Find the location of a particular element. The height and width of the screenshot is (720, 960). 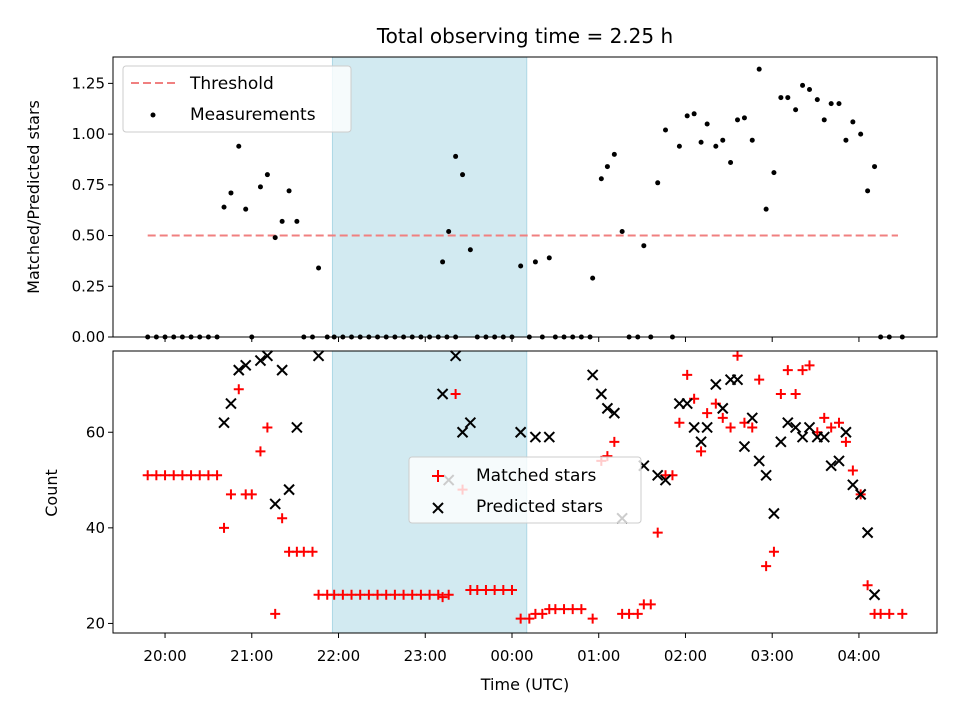

x-tick-label: 04:00 is located at coordinates (858, 656).